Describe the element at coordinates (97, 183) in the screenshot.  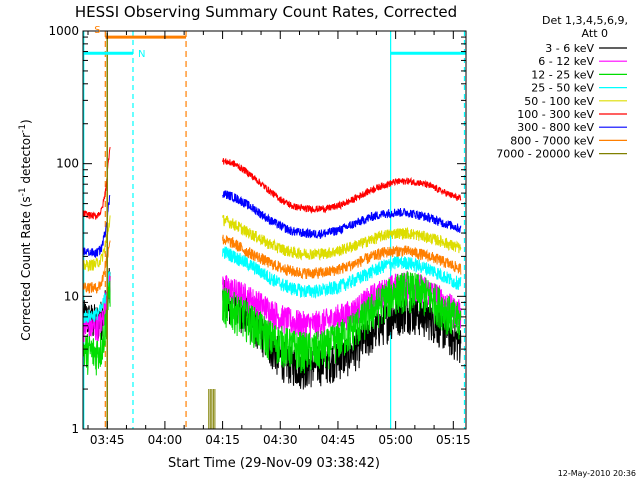
I see `series-line-5-before` at that location.